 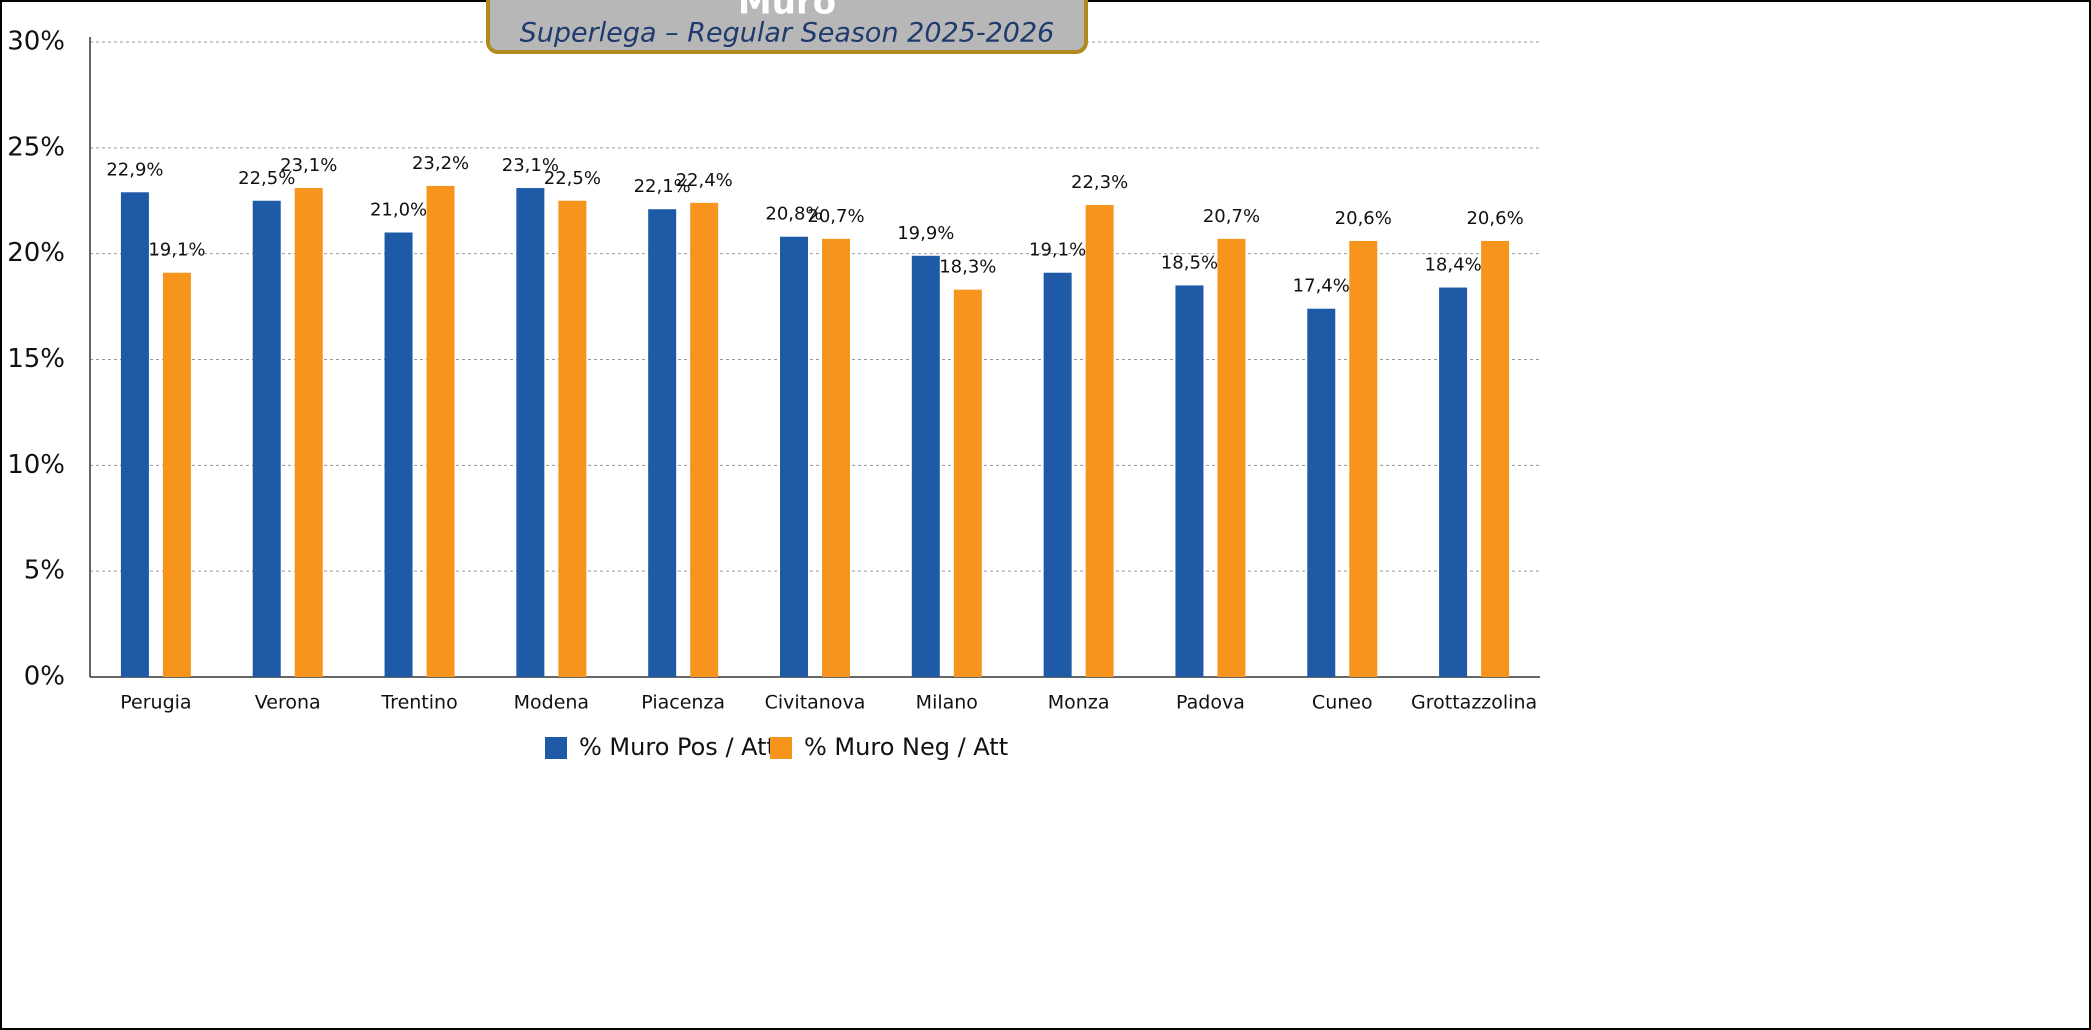 I want to click on x-tick-label: Piacenza, so click(x=683, y=703).